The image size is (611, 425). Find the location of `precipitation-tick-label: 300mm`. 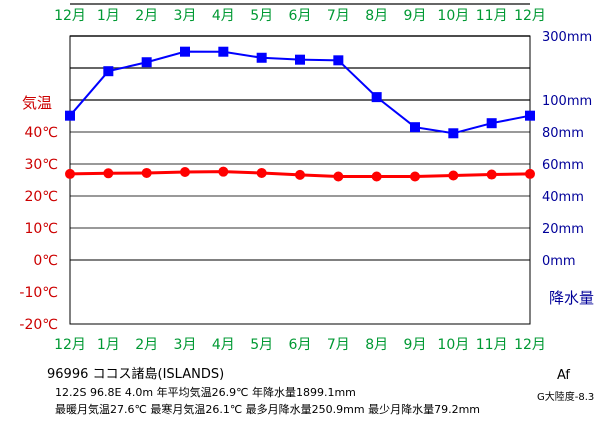

precipitation-tick-label: 300mm is located at coordinates (567, 37).